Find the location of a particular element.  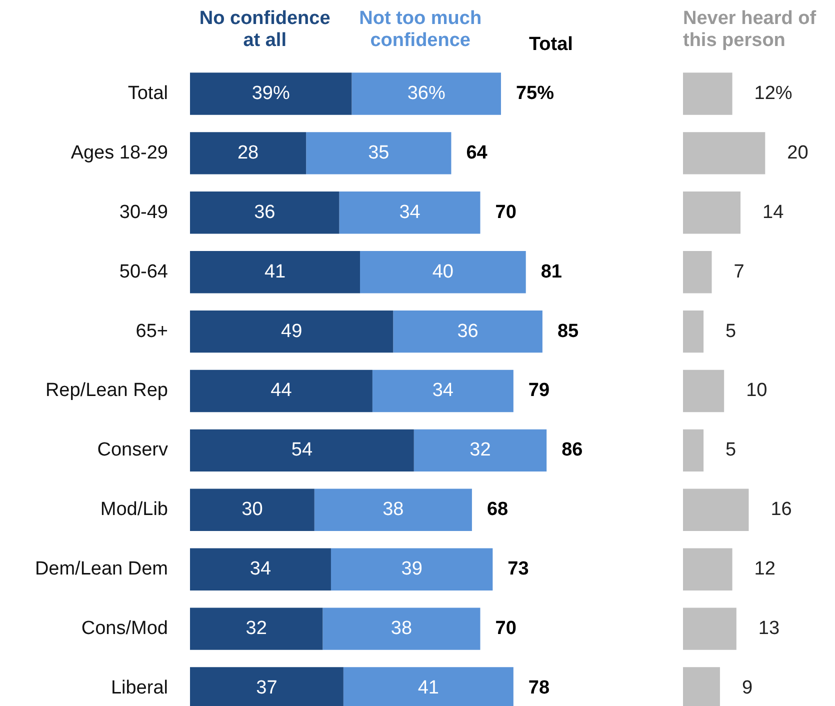

data-label: 16 is located at coordinates (781, 509).